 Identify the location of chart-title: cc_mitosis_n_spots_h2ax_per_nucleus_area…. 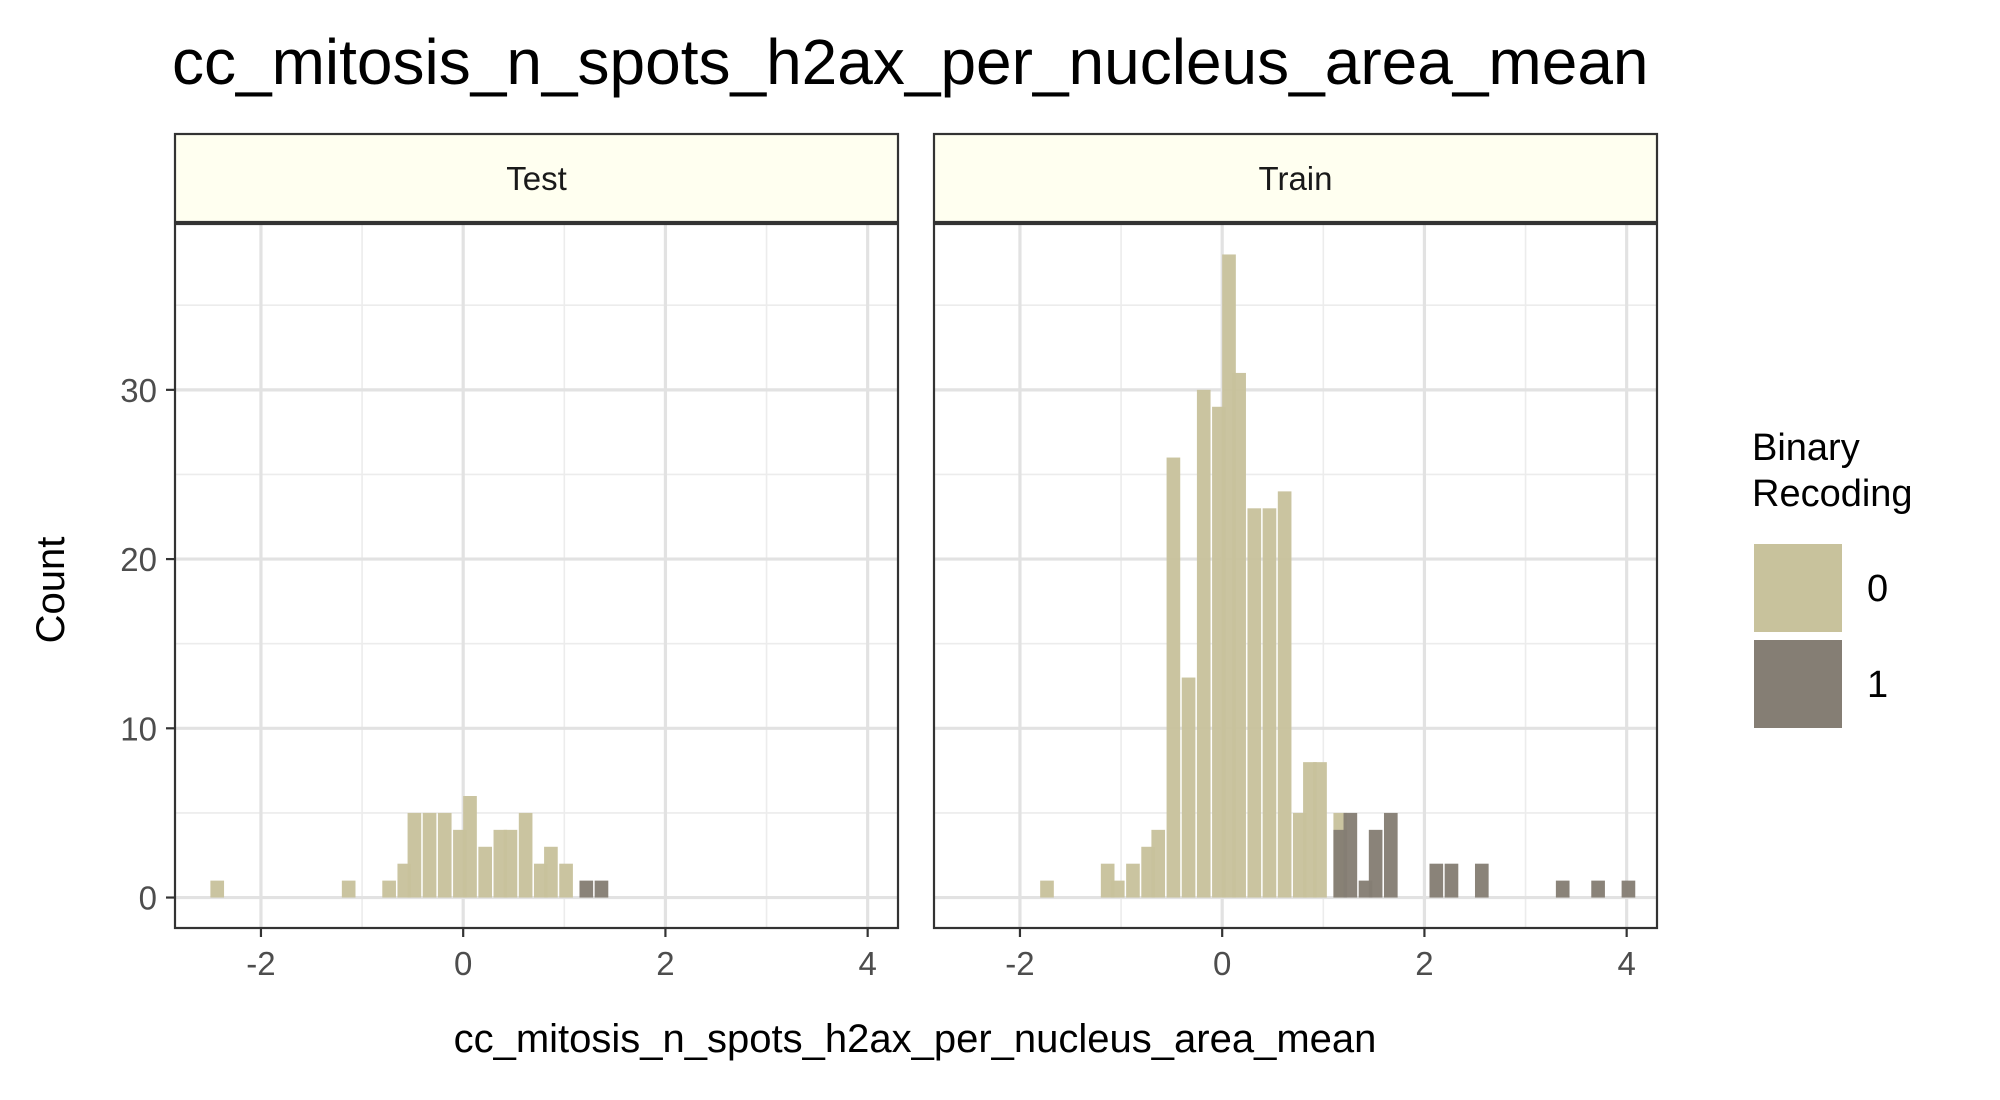
(910, 62).